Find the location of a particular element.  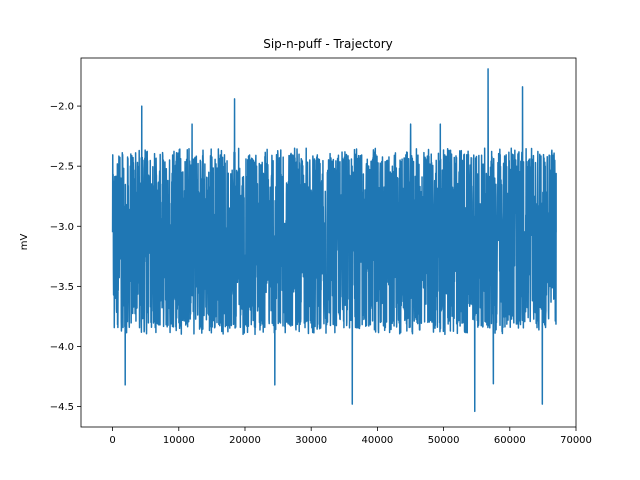

x-tick-label: 30000 is located at coordinates (311, 440).